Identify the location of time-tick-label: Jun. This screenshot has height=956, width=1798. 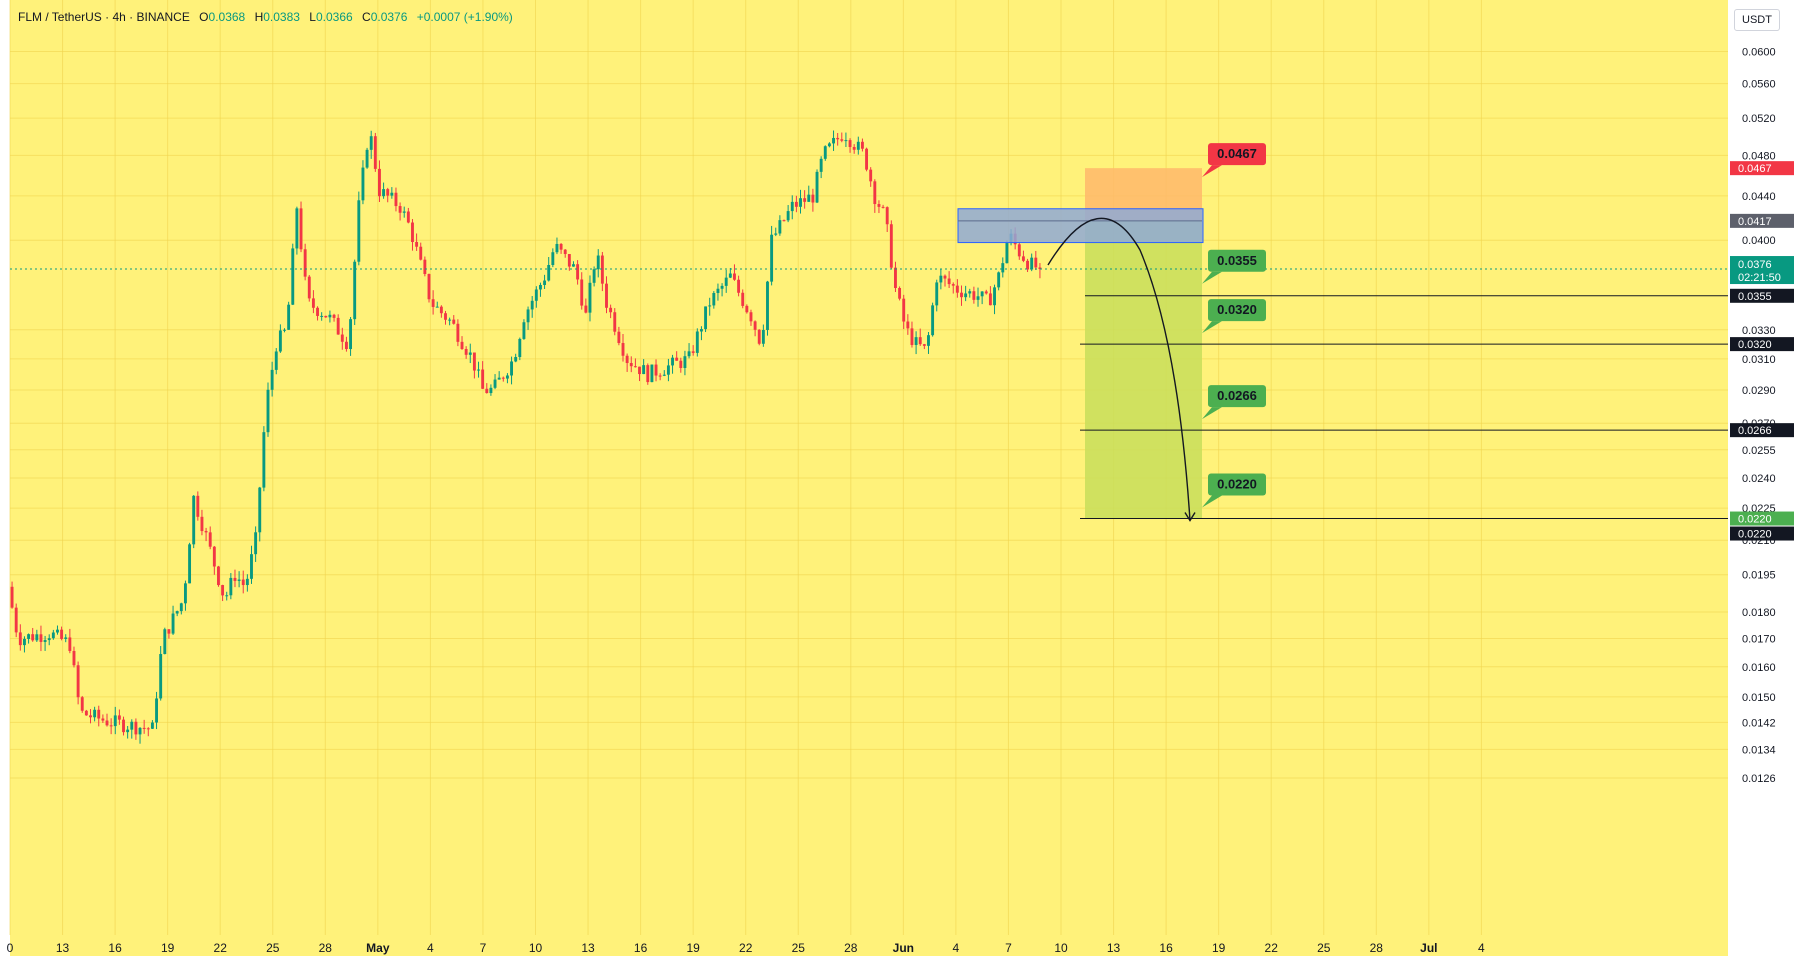
(903, 948).